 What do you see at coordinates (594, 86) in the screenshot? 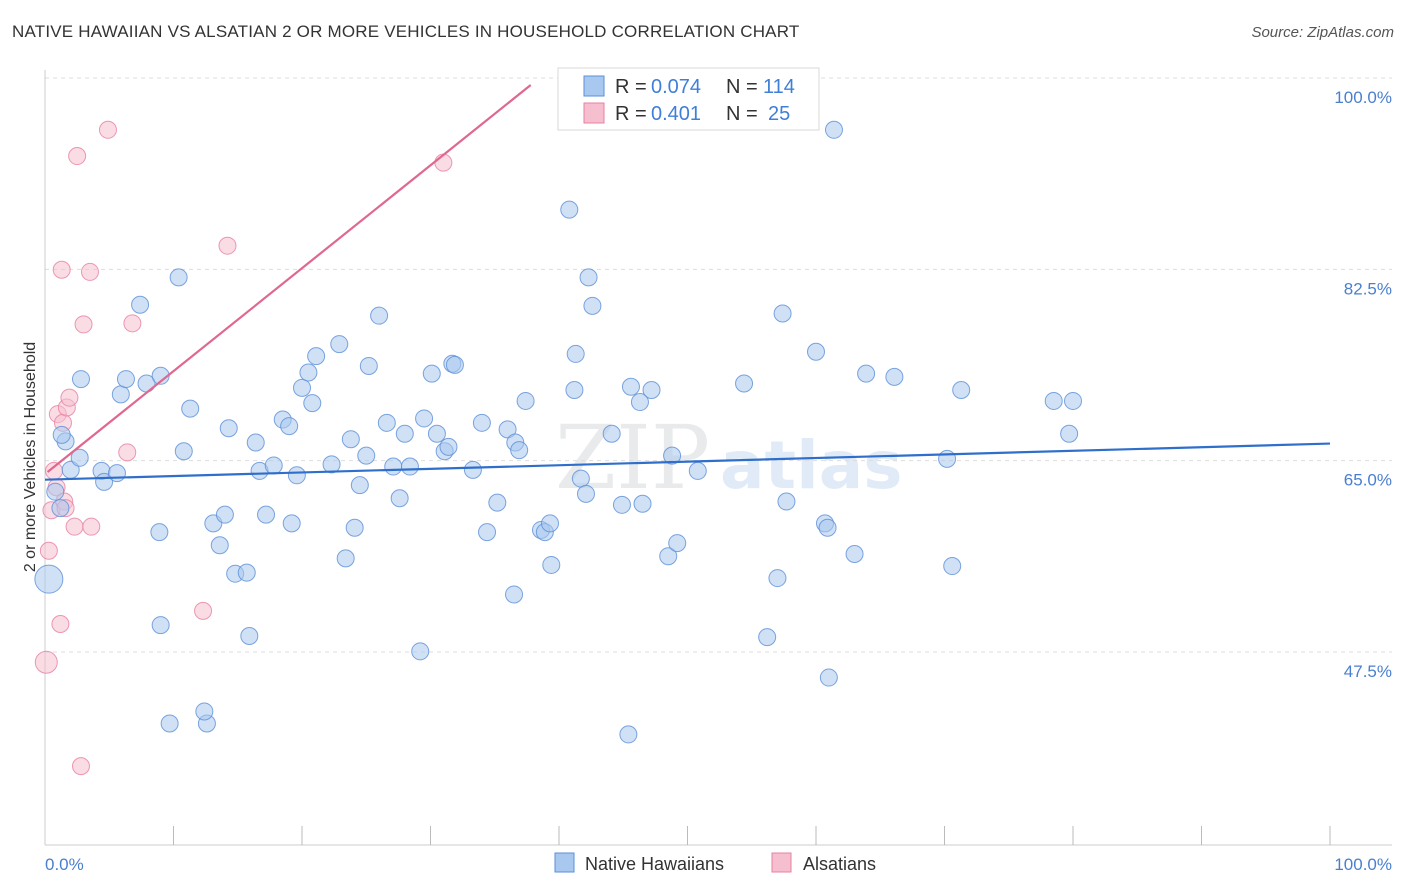
I see `legend-swatch-blue` at bounding box center [594, 86].